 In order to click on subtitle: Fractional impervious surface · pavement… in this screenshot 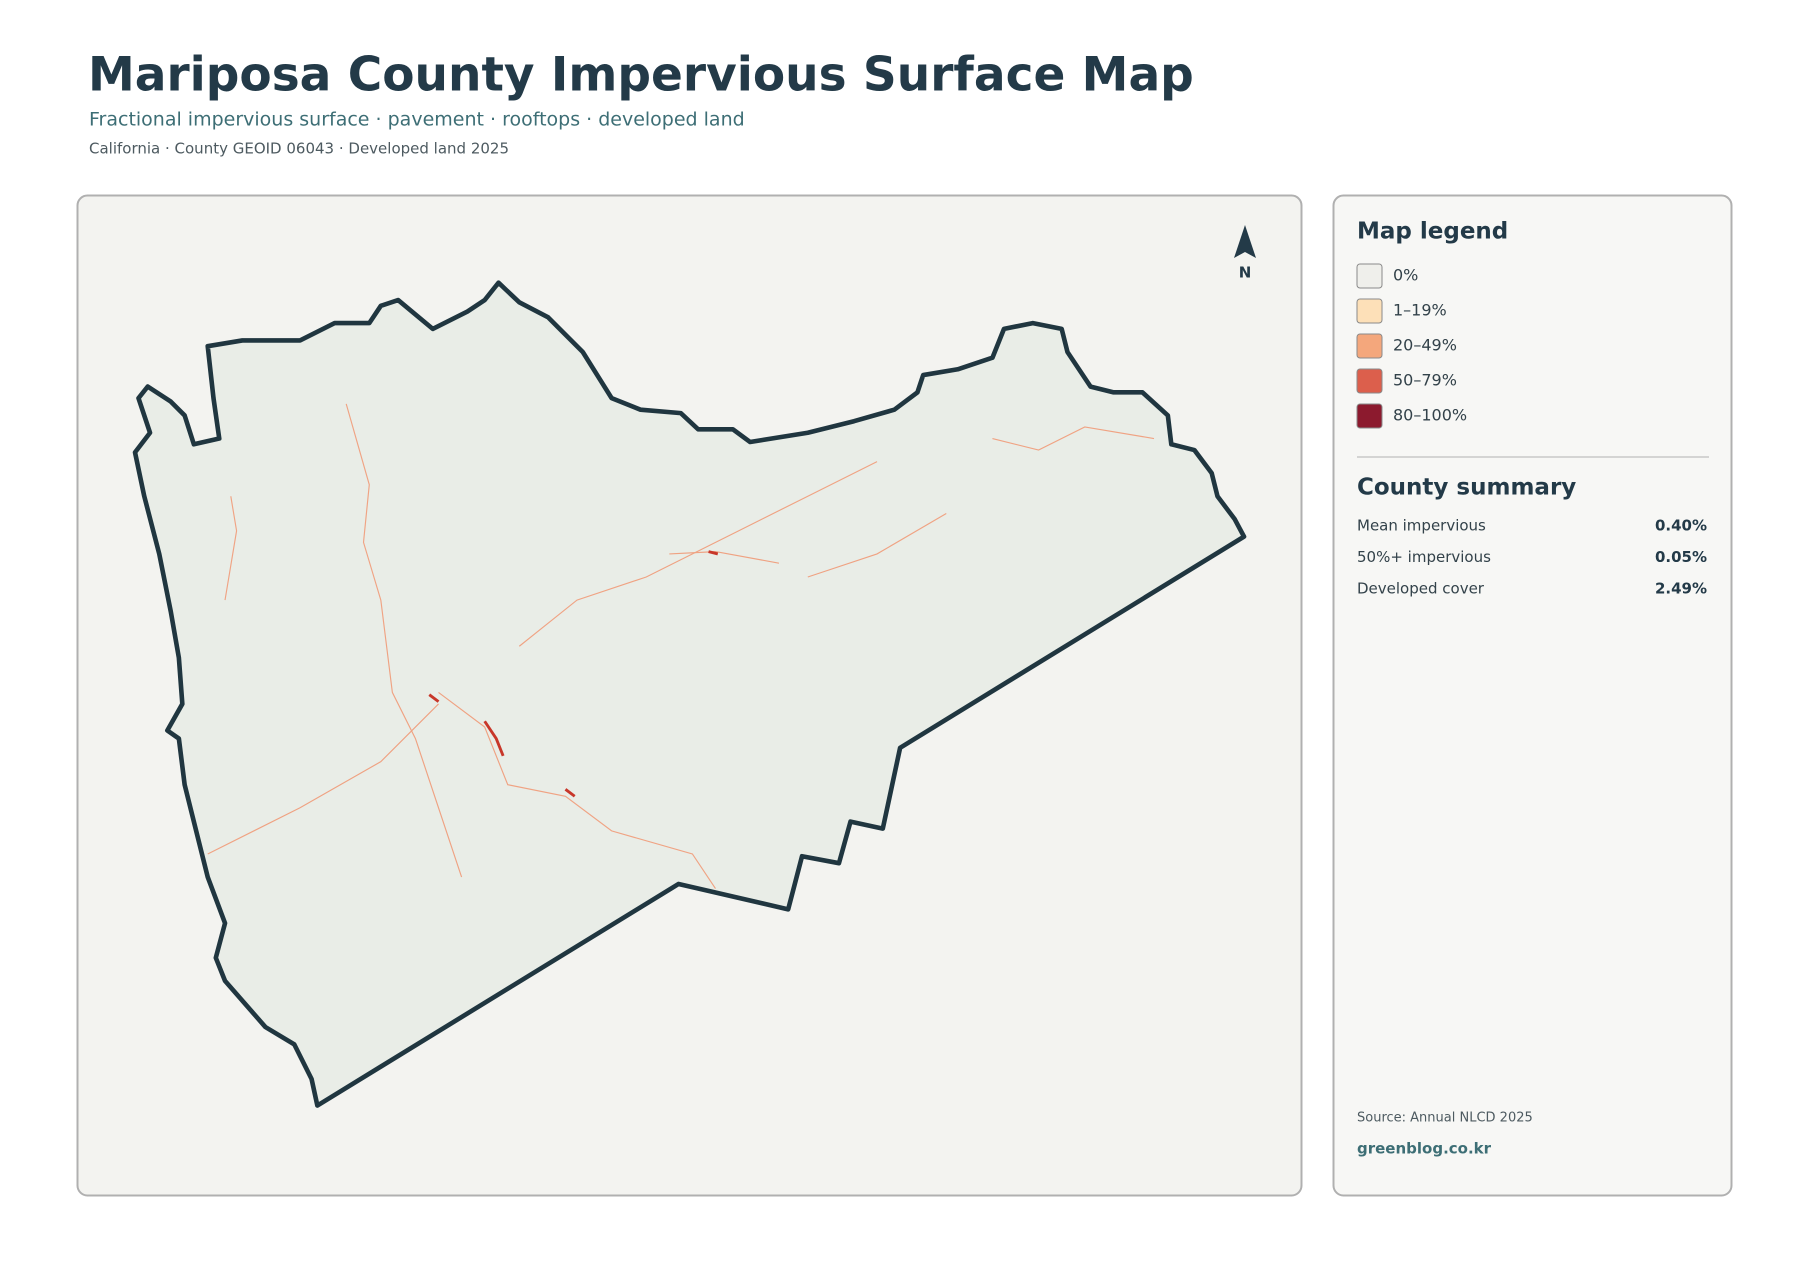, I will do `click(417, 120)`.